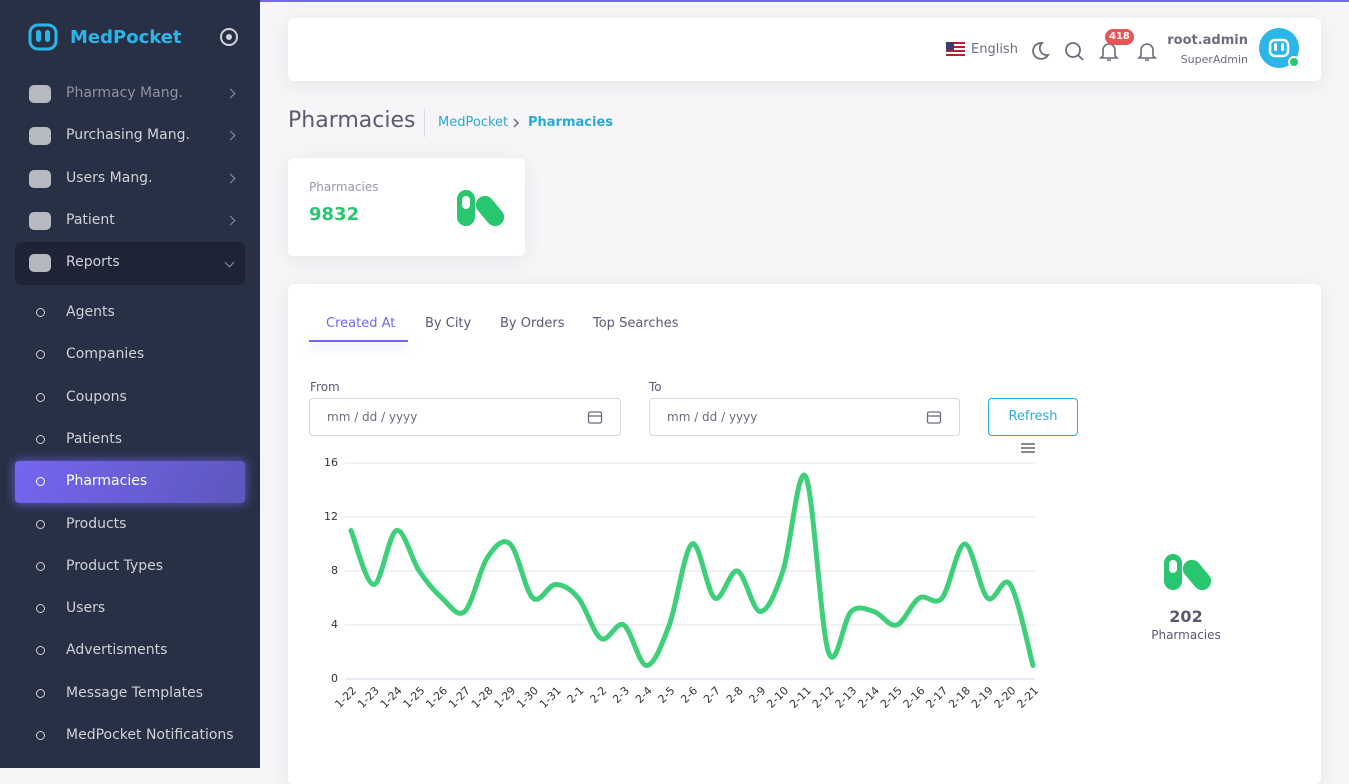 The height and width of the screenshot is (784, 1349). Describe the element at coordinates (372, 417) in the screenshot. I see `from-placeholder: mm / dd / yyyy` at that location.